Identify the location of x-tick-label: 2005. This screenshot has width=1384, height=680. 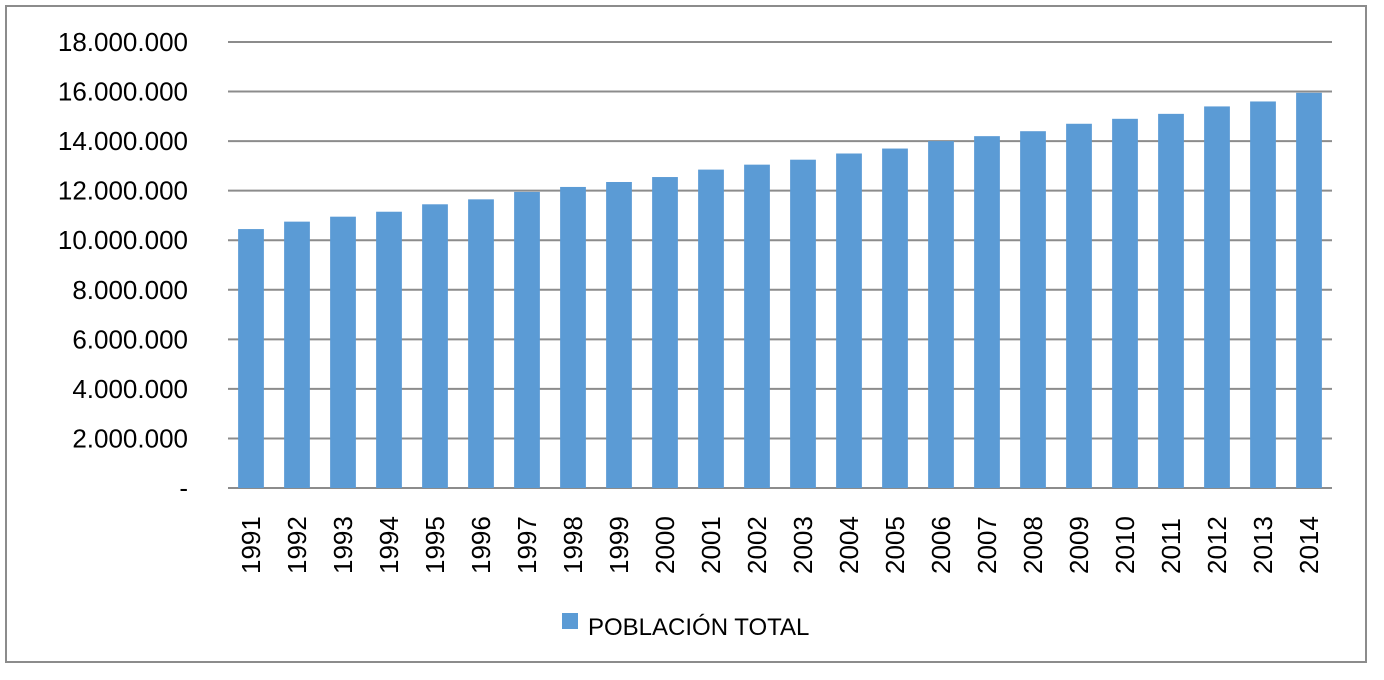
(895, 545).